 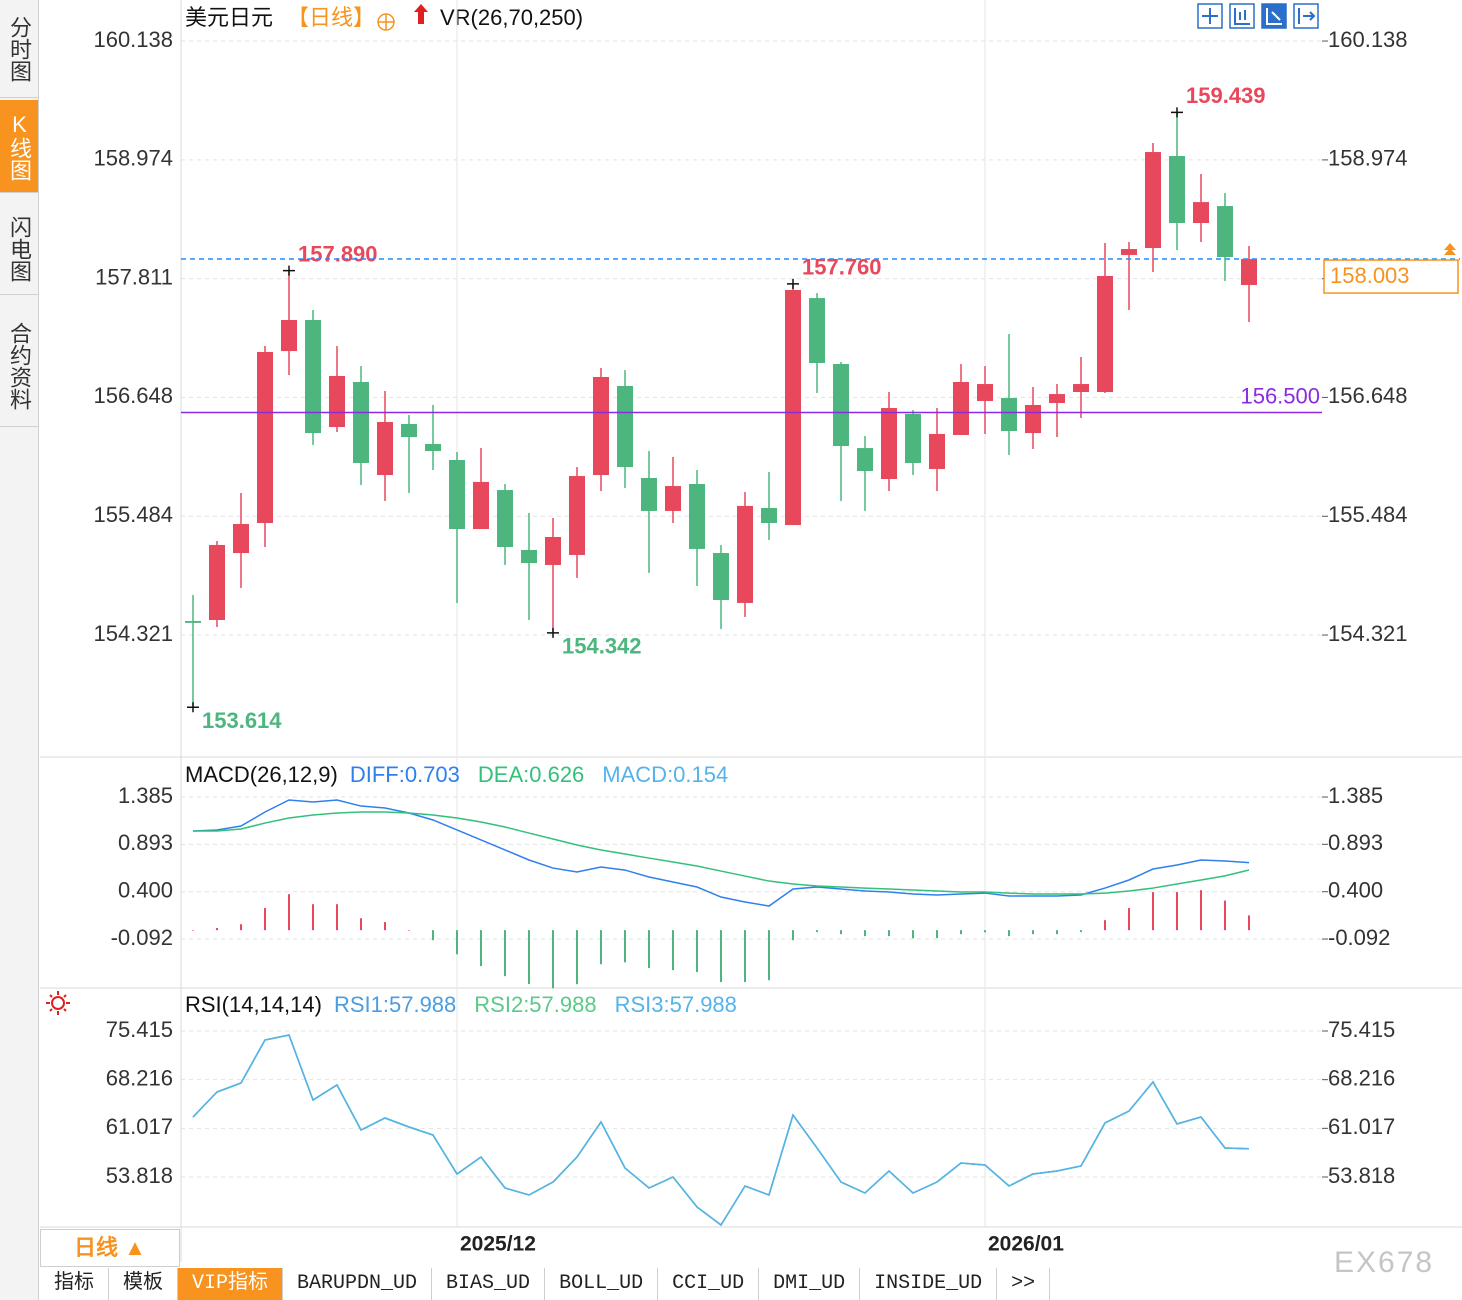 I want to click on extreme-marker, so click(x=1177, y=112).